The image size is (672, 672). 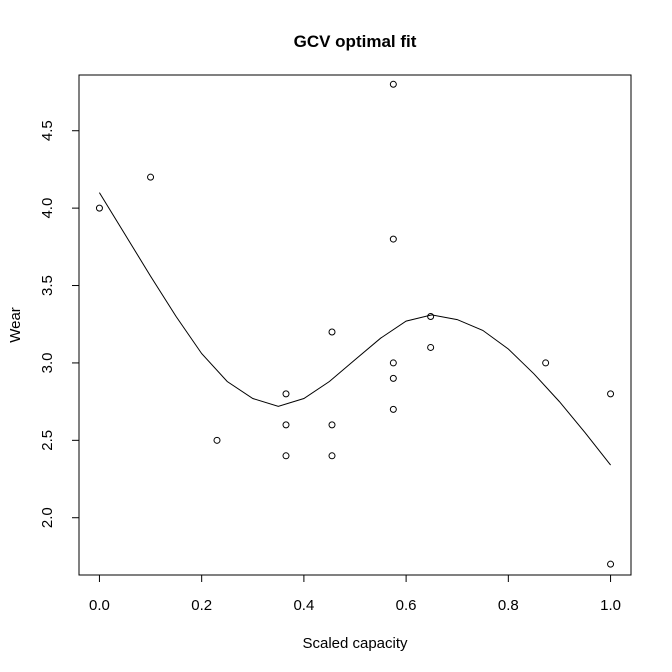 What do you see at coordinates (47, 130) in the screenshot?
I see `y-tick-label: 4.5` at bounding box center [47, 130].